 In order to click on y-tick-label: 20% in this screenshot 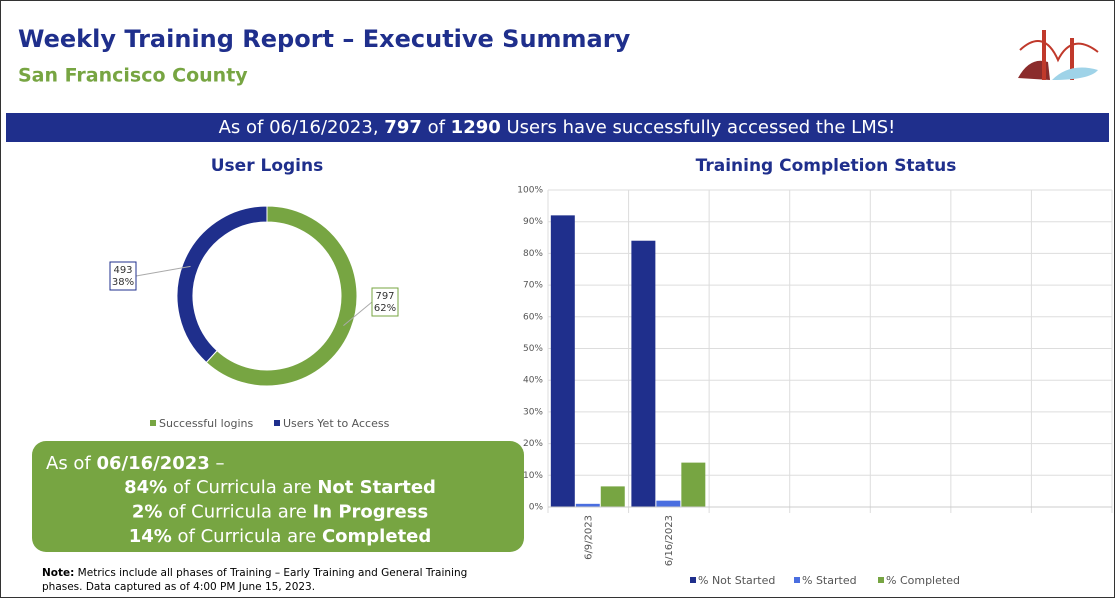, I will do `click(533, 444)`.